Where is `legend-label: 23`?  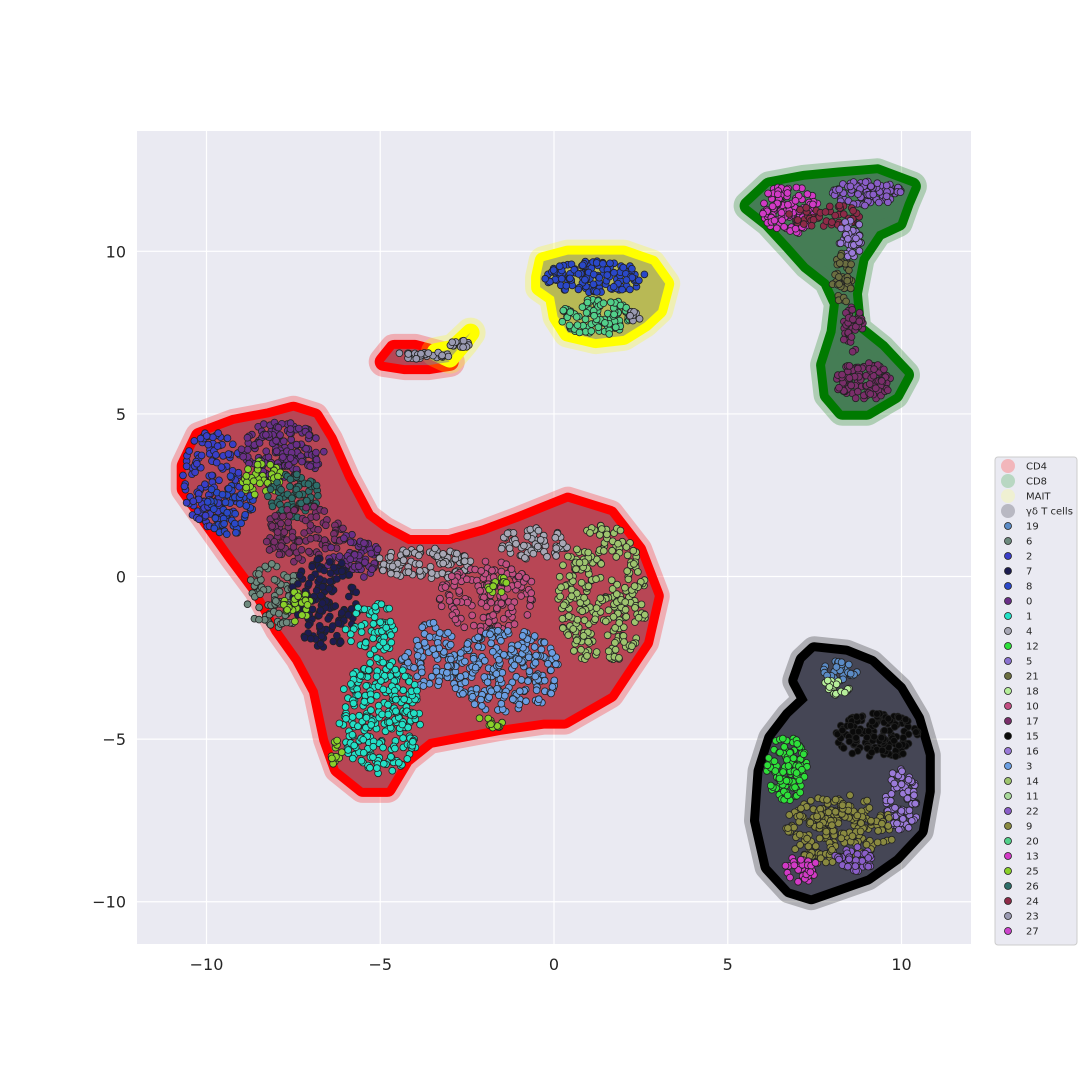 legend-label: 23 is located at coordinates (1032, 917).